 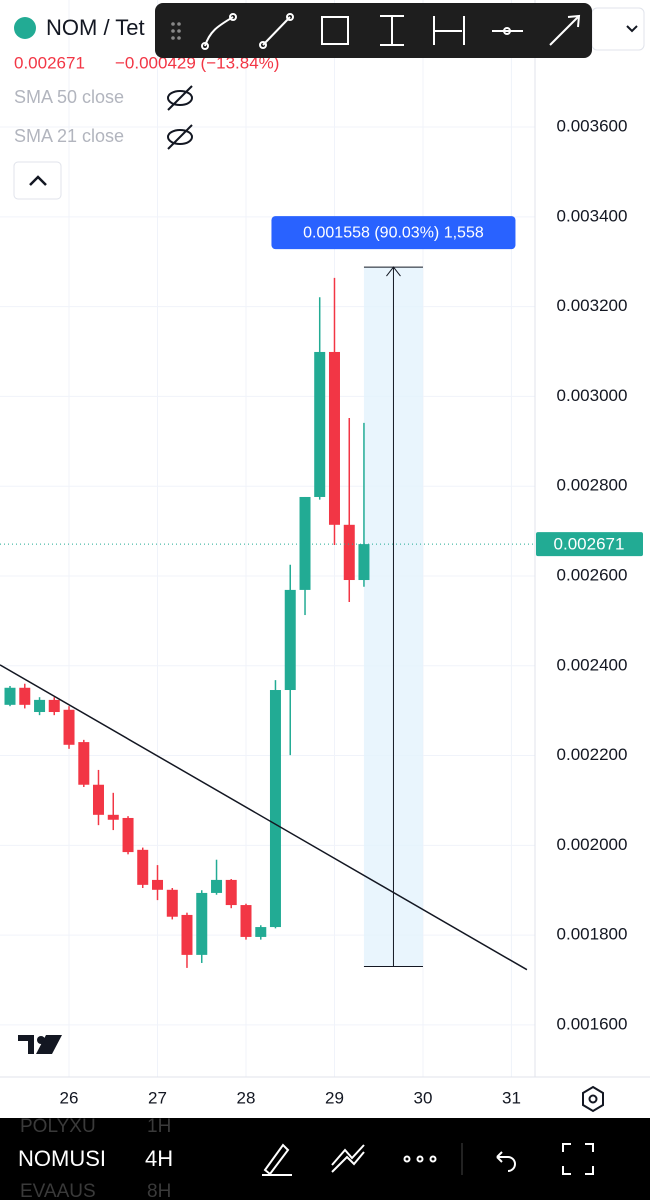 What do you see at coordinates (592, 485) in the screenshot?
I see `y-tick-label: 0.002800` at bounding box center [592, 485].